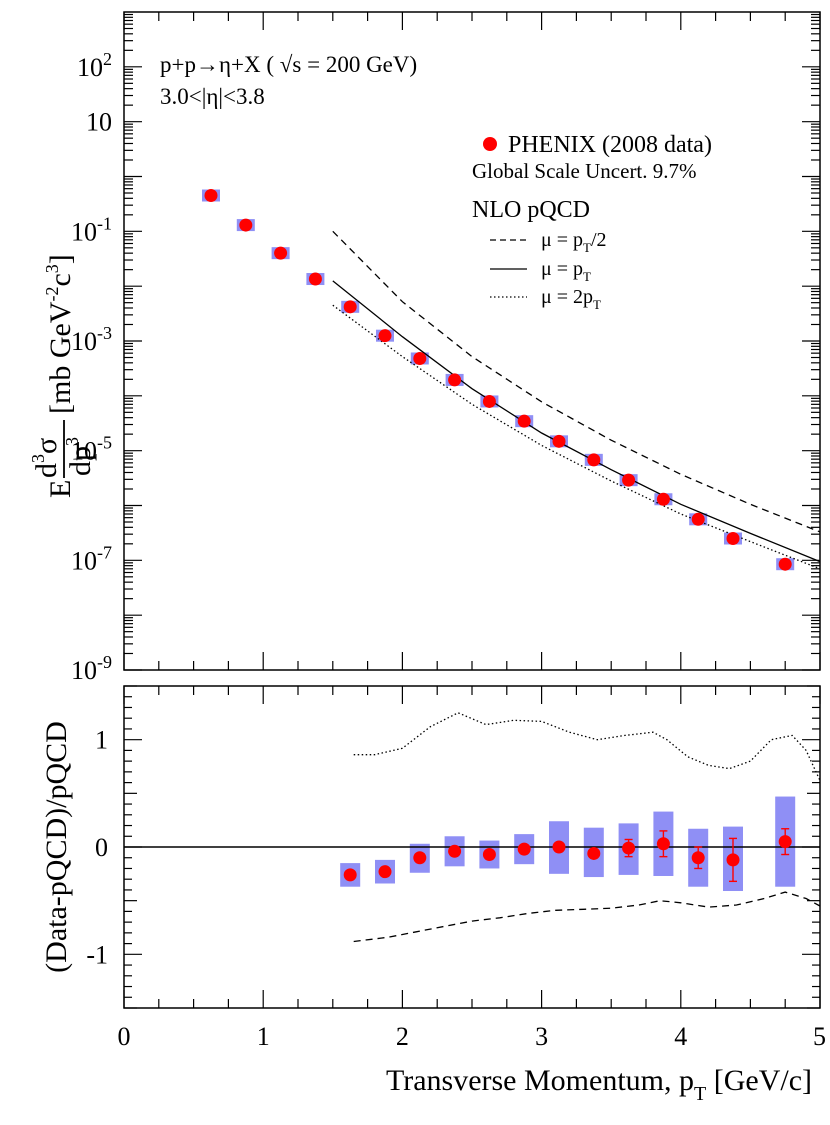  I want to click on ylabel-unit: [mb GeV-2c3], so click(59, 334).